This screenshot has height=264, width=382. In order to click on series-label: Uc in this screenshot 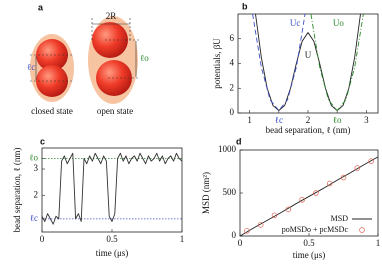, I will do `click(295, 23)`.